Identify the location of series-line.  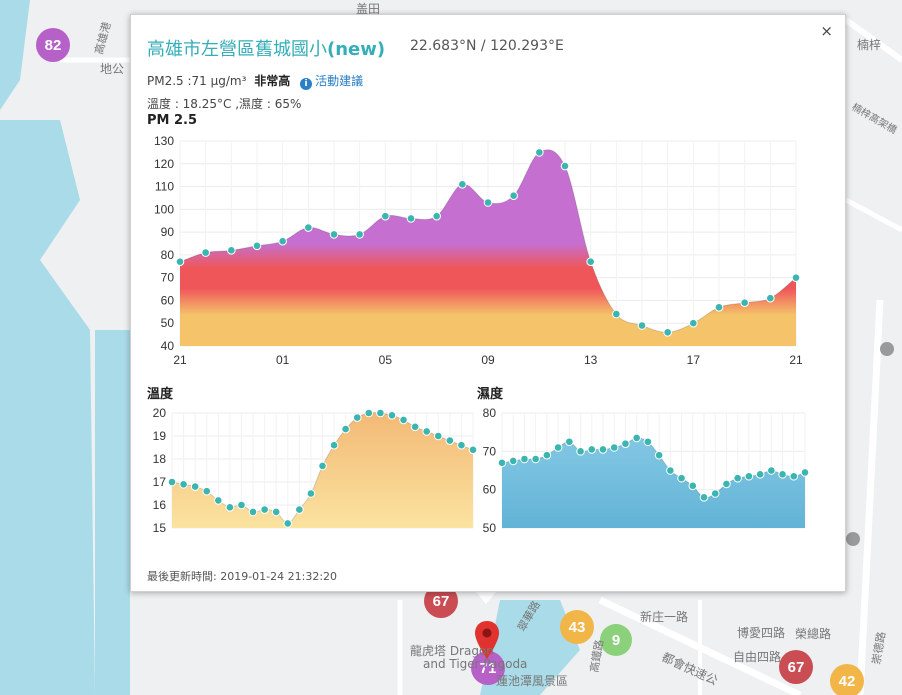
(653, 468).